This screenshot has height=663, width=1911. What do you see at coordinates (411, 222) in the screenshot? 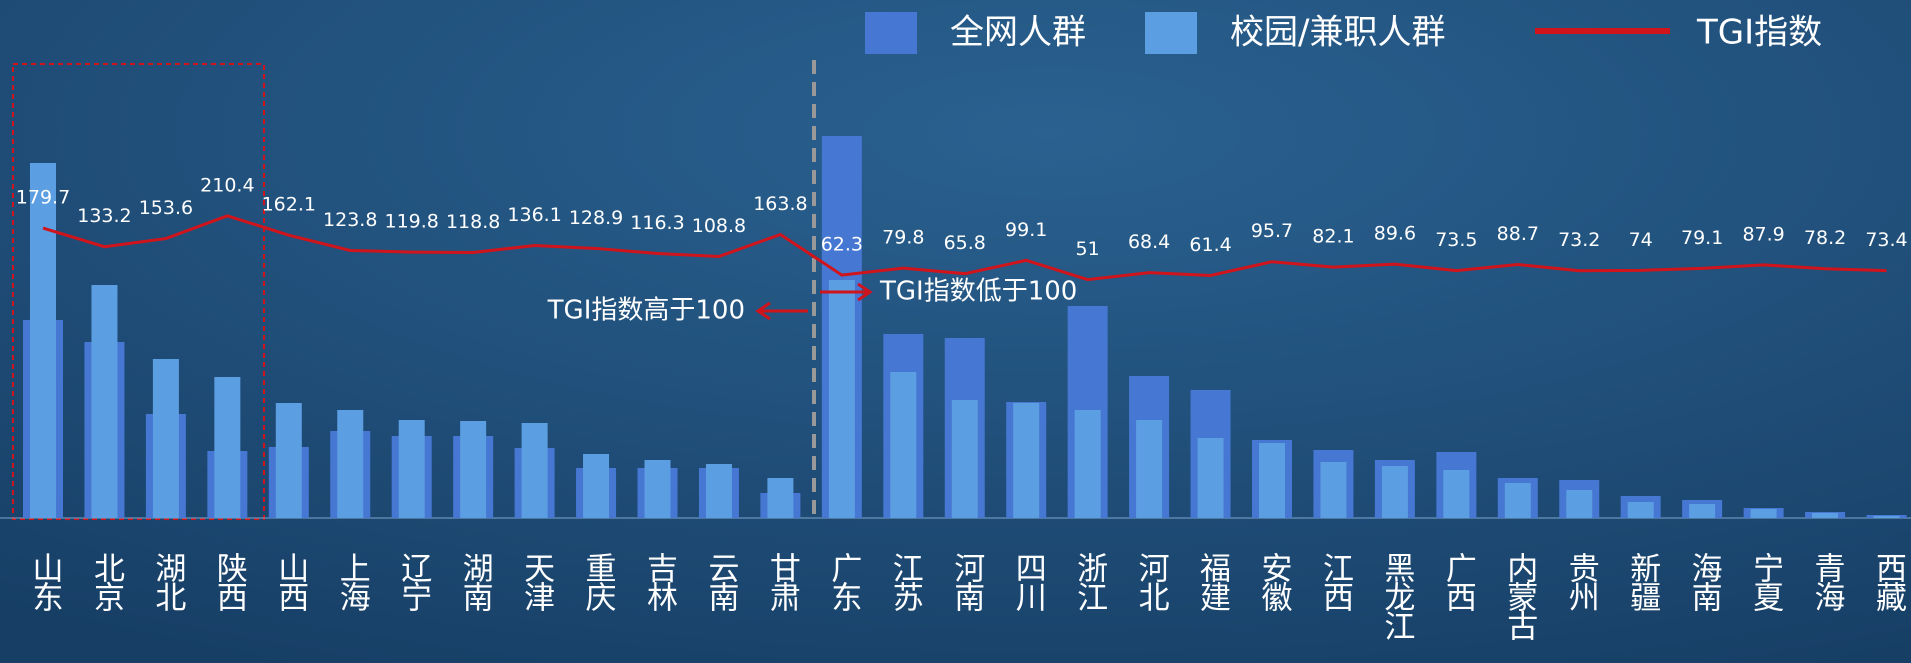
I see `data-label: 119.8` at bounding box center [411, 222].